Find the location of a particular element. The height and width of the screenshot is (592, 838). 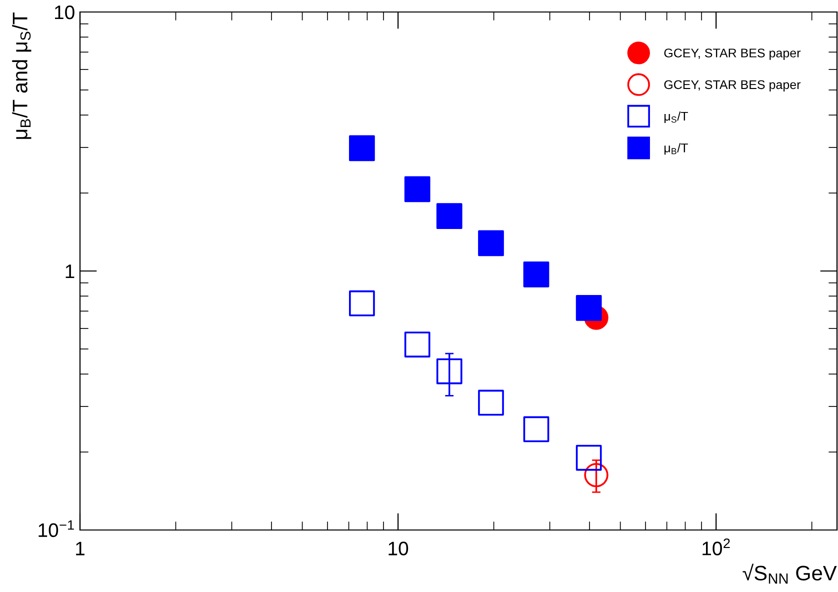

y-tick-label: 10$^{−1}$ is located at coordinates (56, 529).